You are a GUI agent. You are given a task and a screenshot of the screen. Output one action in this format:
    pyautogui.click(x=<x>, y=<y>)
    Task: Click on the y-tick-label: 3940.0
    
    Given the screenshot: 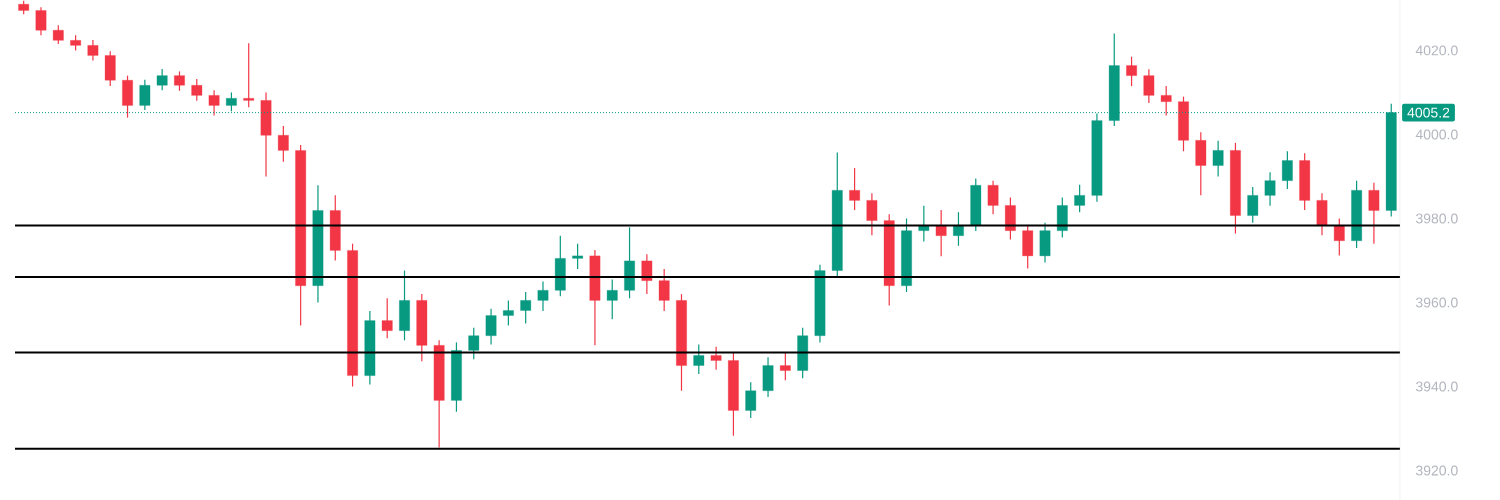 What is the action you would take?
    pyautogui.click(x=1436, y=386)
    